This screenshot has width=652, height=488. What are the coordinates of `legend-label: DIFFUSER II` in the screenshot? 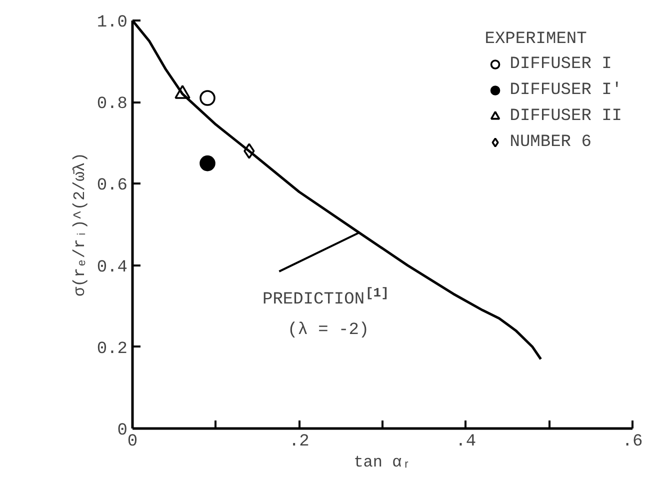 It's located at (566, 116).